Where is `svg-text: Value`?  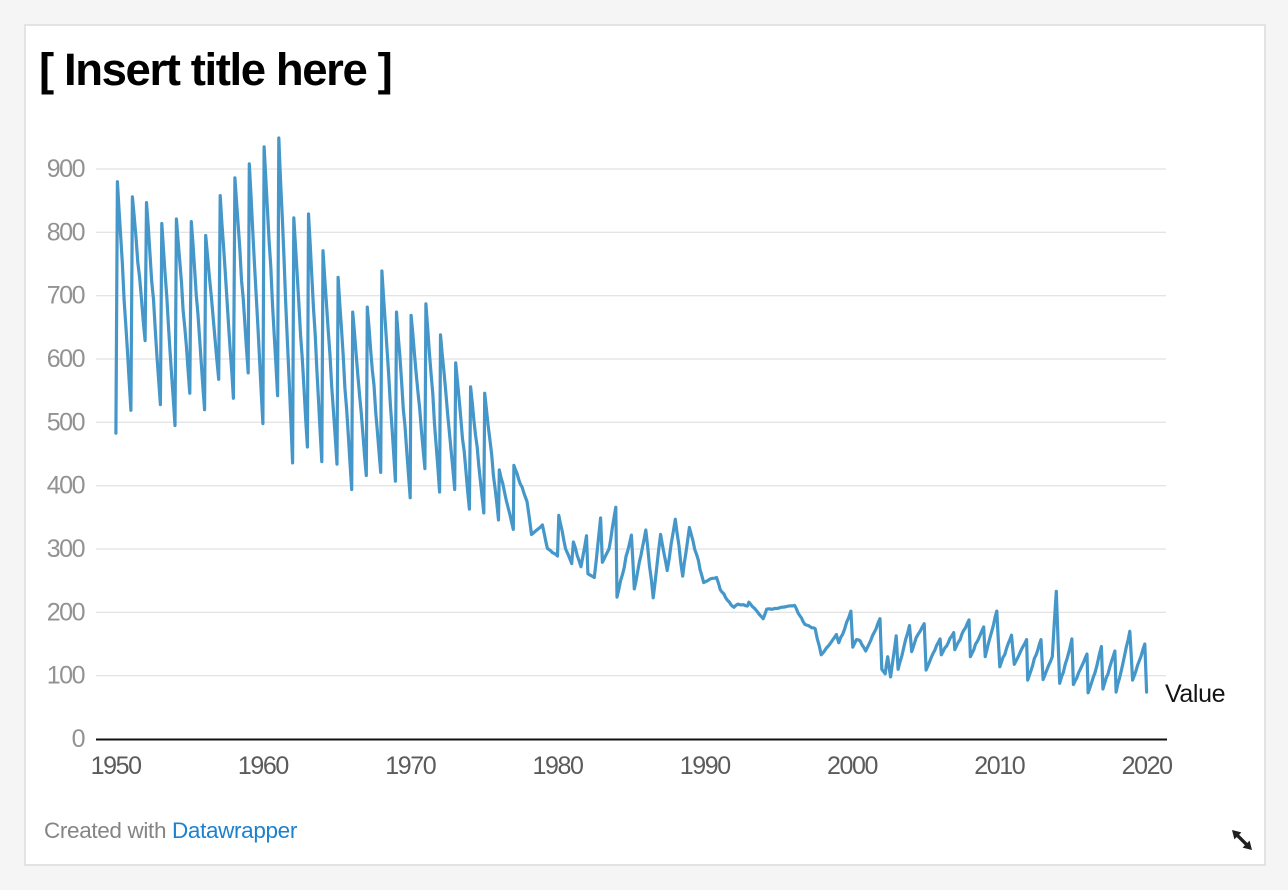 svg-text: Value is located at coordinates (1195, 694).